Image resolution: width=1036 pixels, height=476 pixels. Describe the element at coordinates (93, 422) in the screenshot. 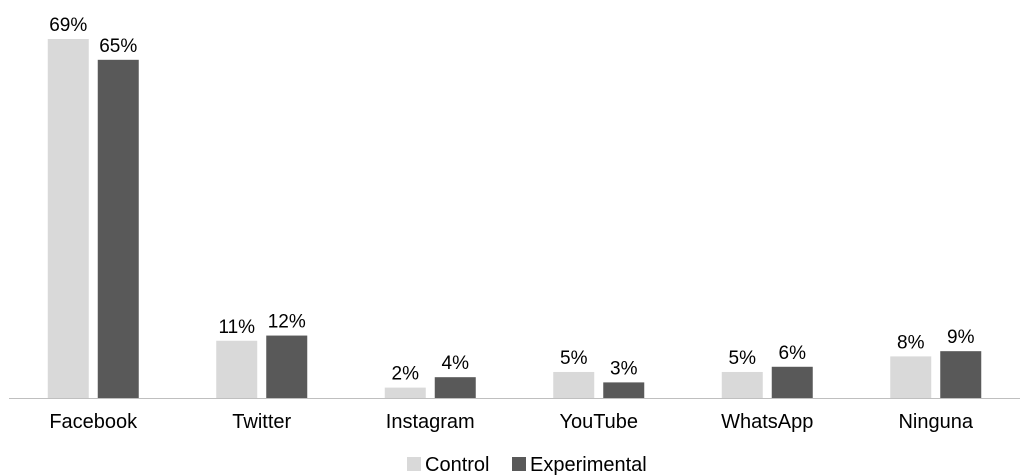

I see `x-tick-label-facebook: Facebook` at that location.